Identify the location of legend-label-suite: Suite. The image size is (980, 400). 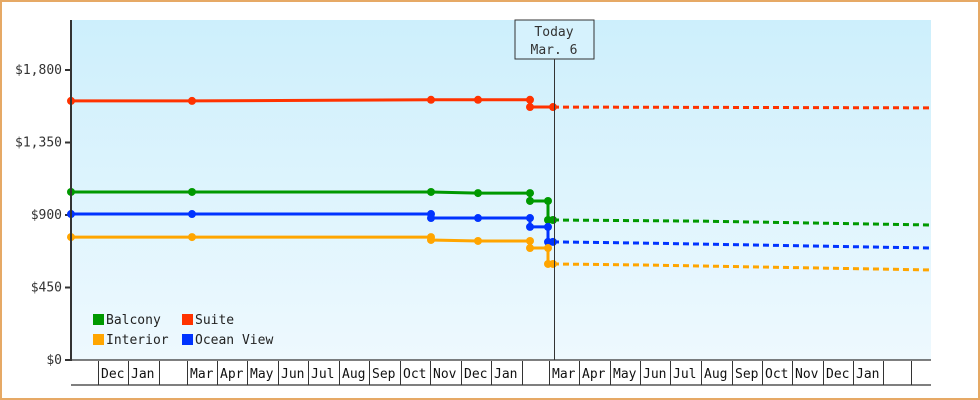
(214, 320).